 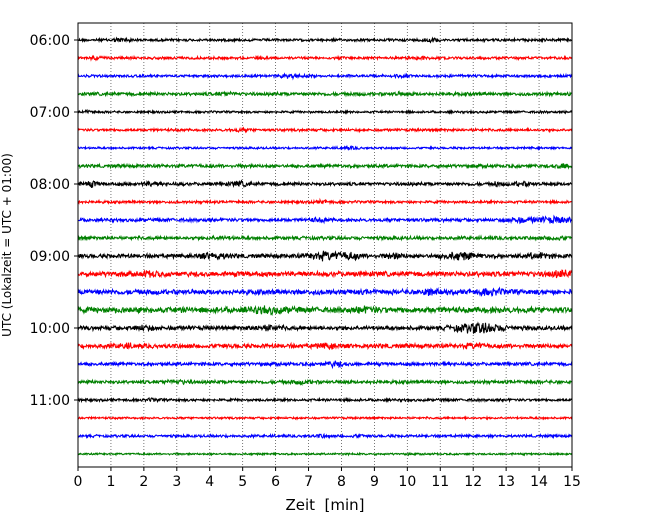 What do you see at coordinates (143, 482) in the screenshot?
I see `x-tick-label: 2` at bounding box center [143, 482].